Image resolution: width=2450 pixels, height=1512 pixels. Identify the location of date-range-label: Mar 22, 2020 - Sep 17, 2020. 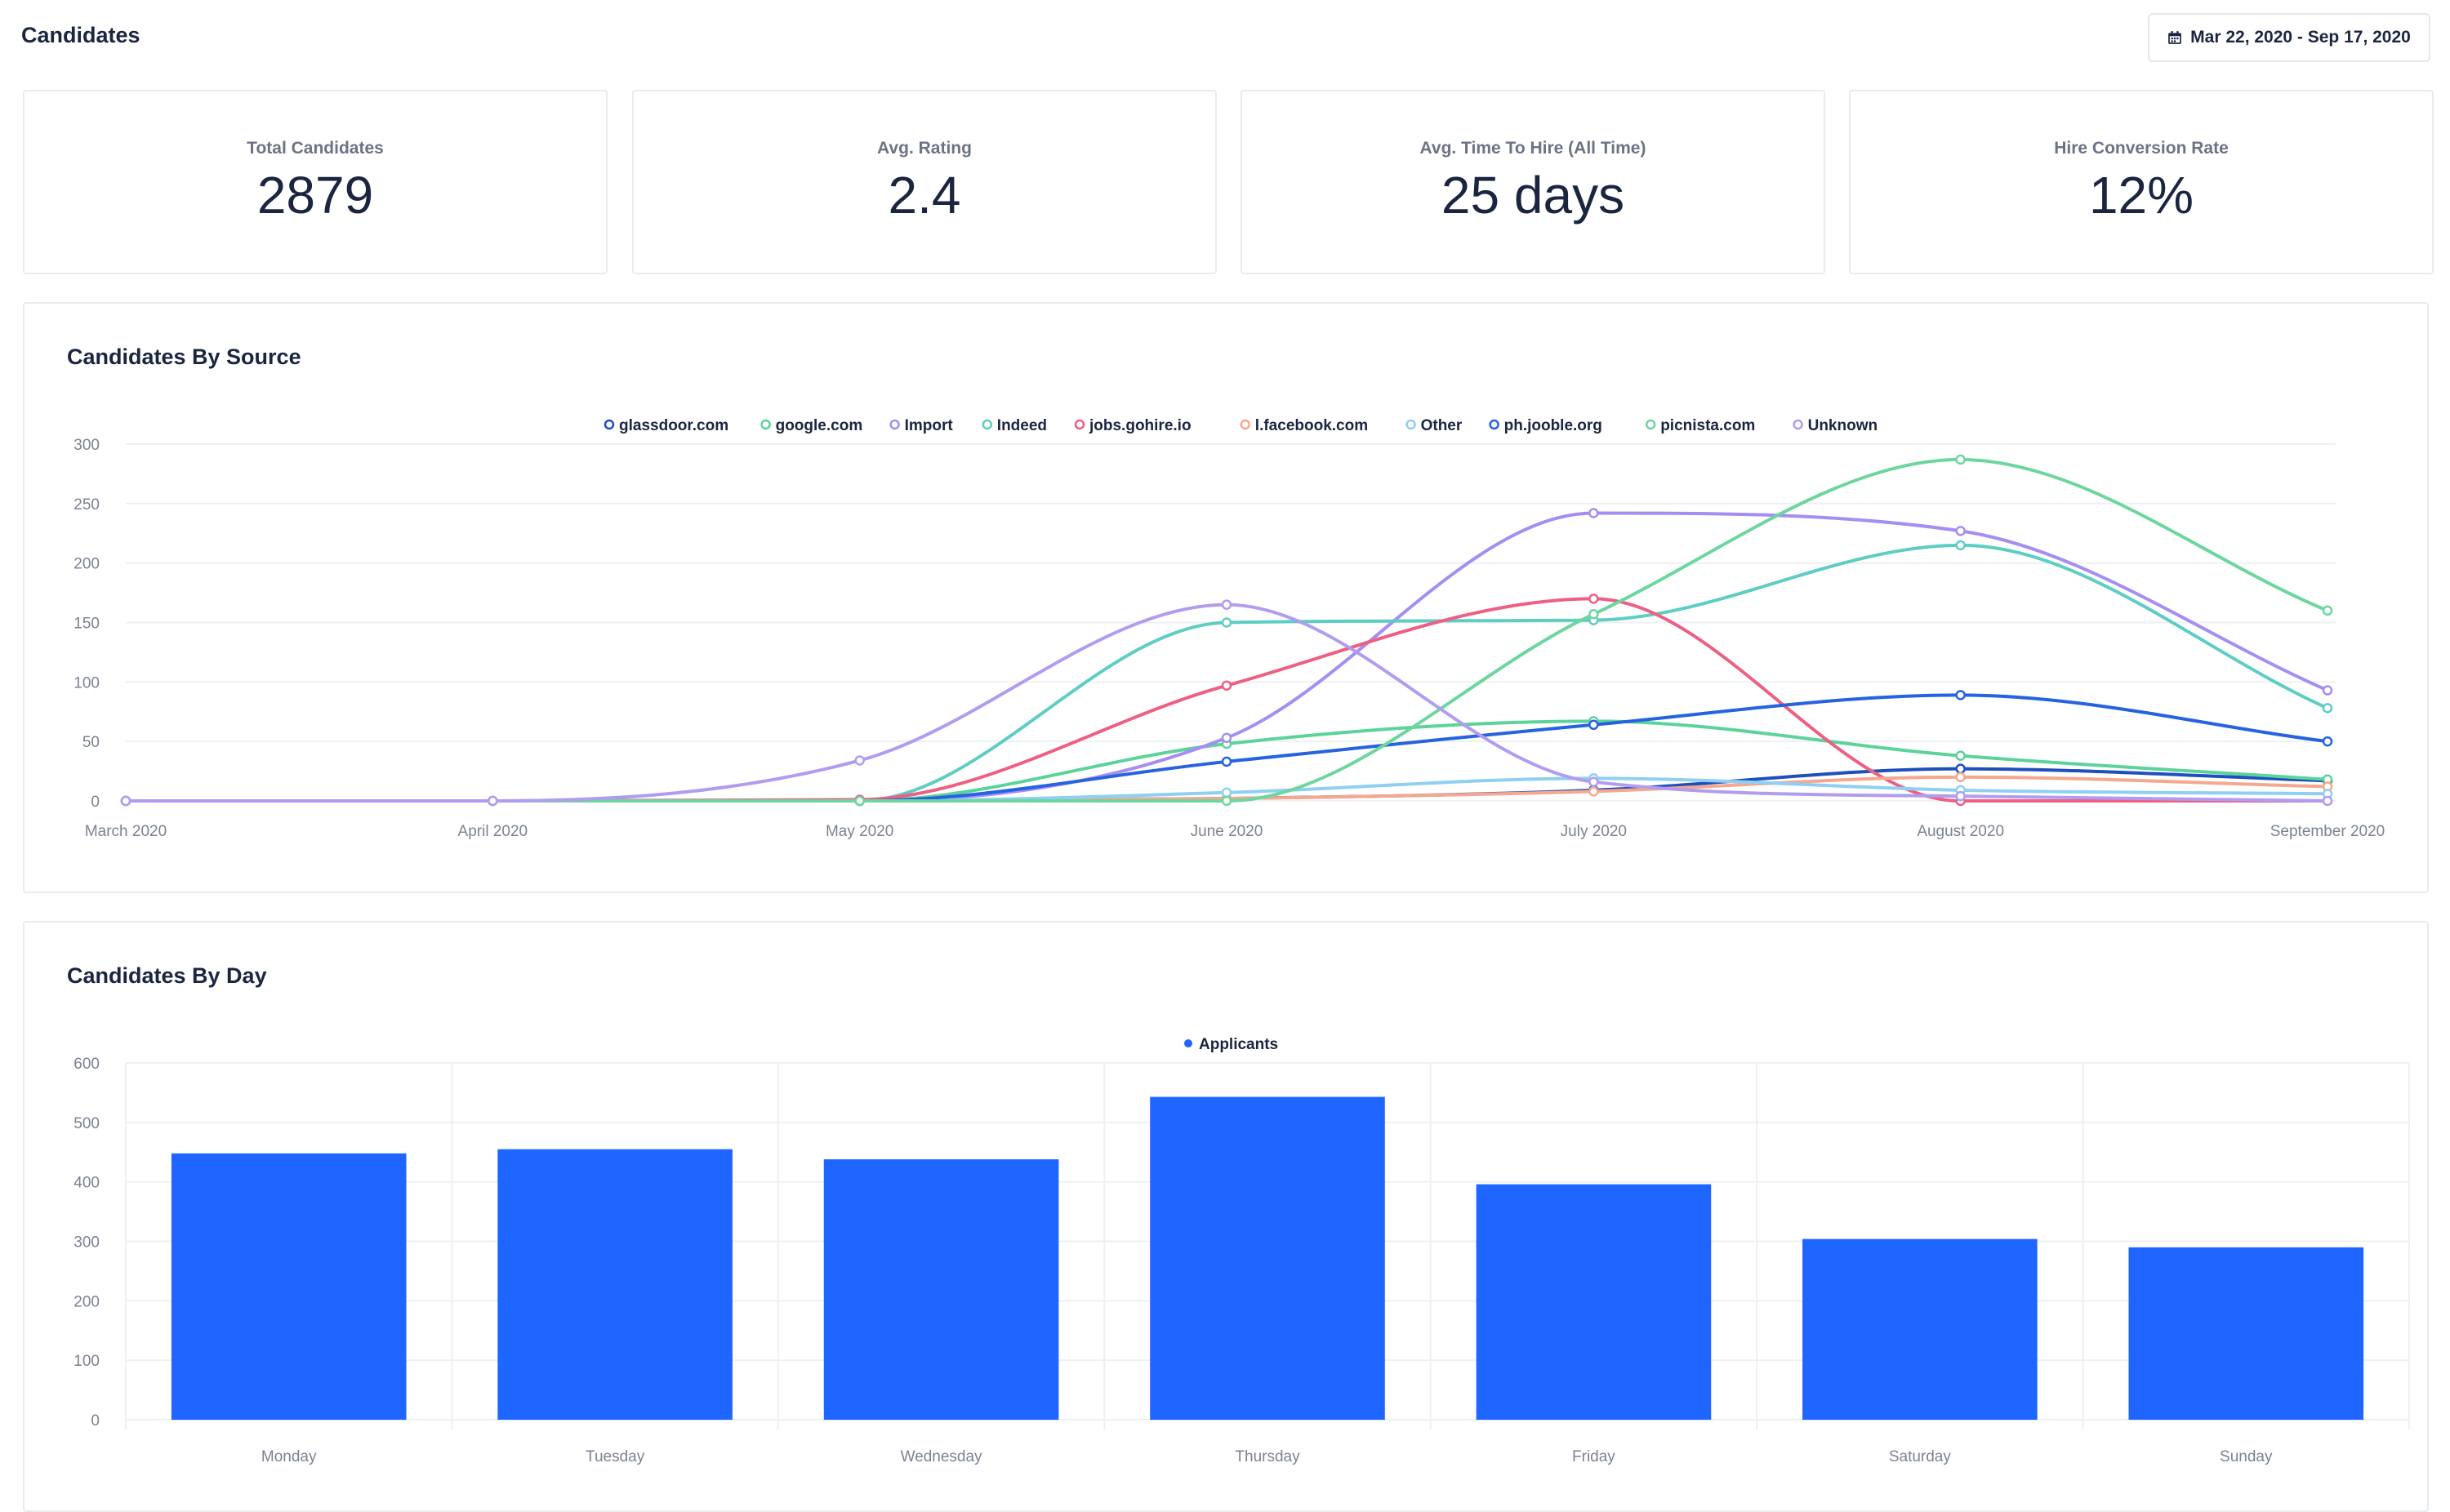
(2300, 37).